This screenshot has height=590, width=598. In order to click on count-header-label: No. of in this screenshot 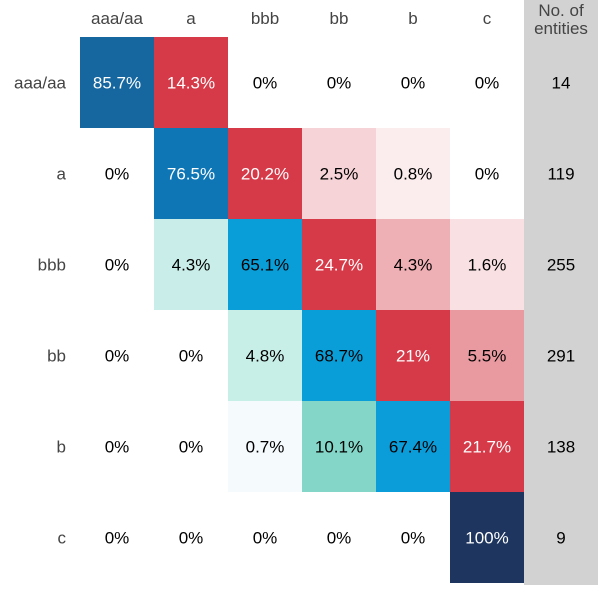, I will do `click(561, 10)`.